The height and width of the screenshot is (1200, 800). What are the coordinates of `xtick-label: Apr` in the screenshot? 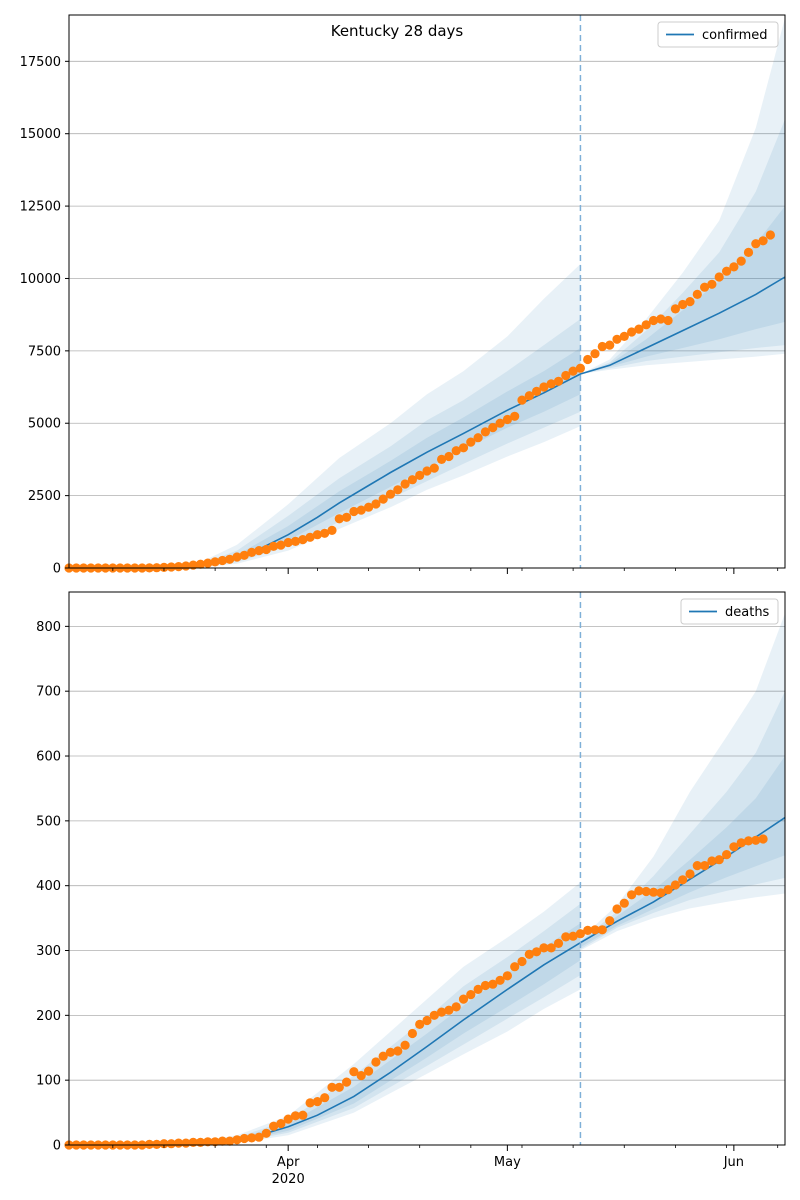 It's located at (288, 1162).